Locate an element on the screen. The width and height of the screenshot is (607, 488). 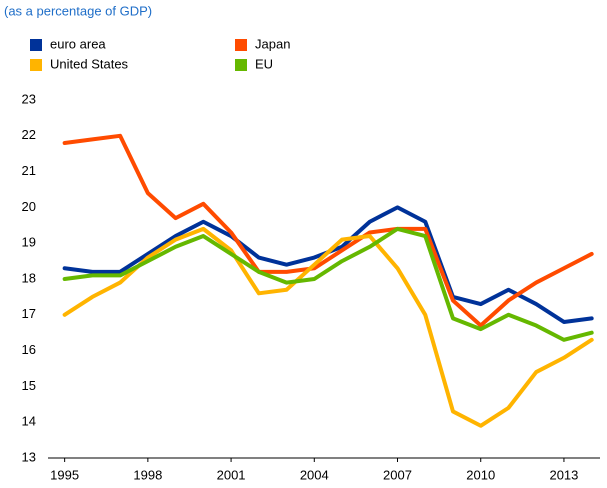
legend-label: Japan is located at coordinates (272, 43).